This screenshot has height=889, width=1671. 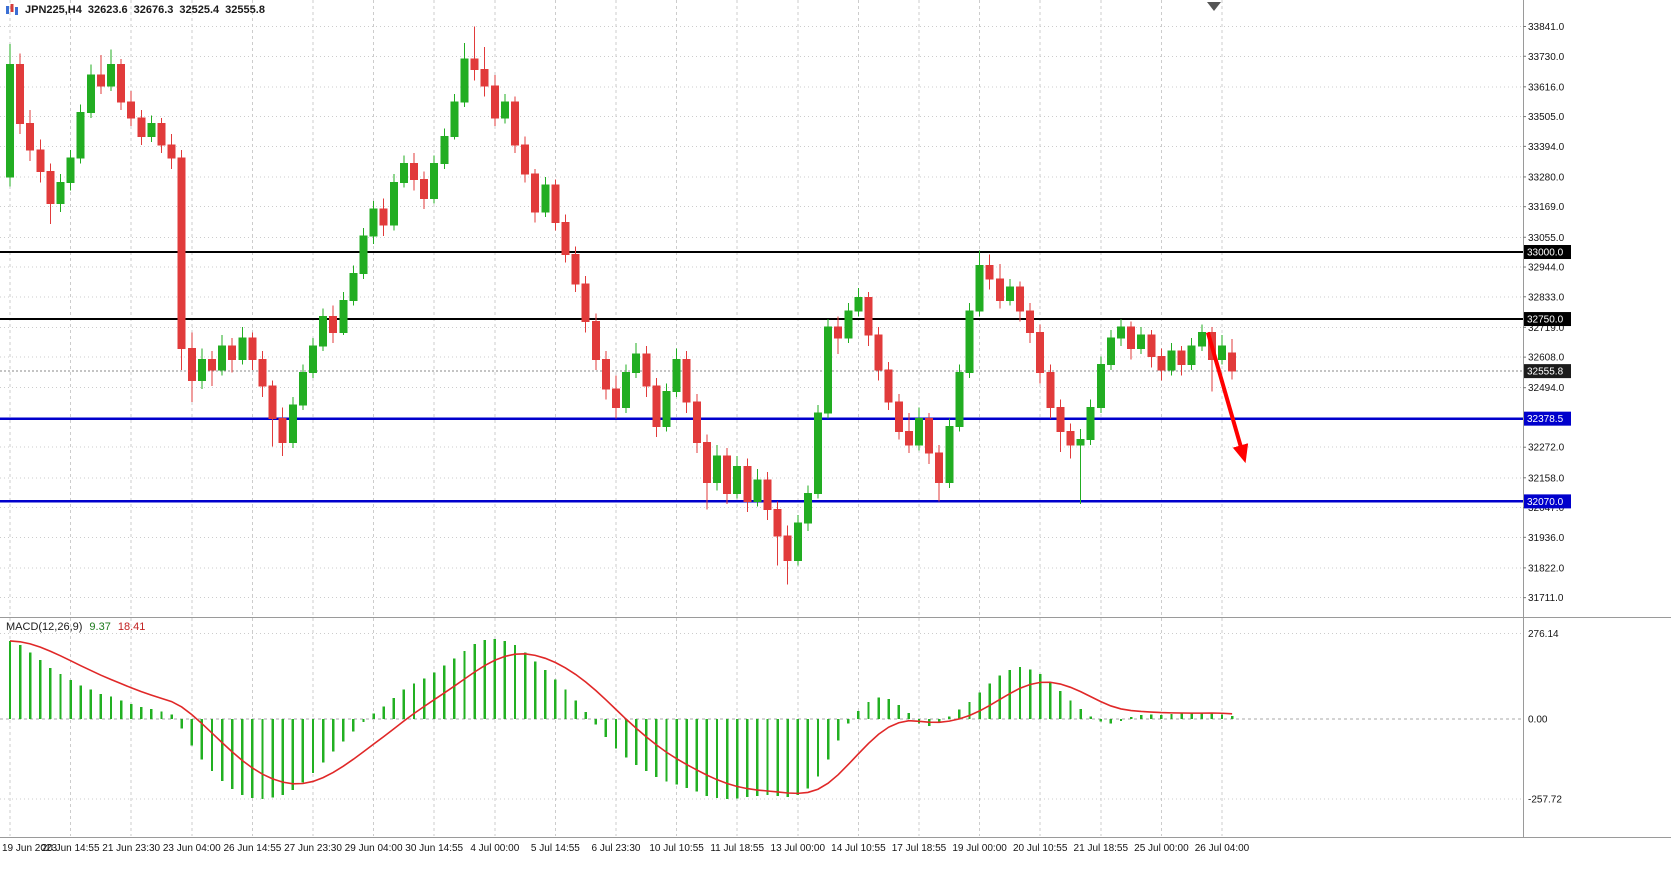 I want to click on price-tick-label: 32719.0, so click(x=1546, y=328).